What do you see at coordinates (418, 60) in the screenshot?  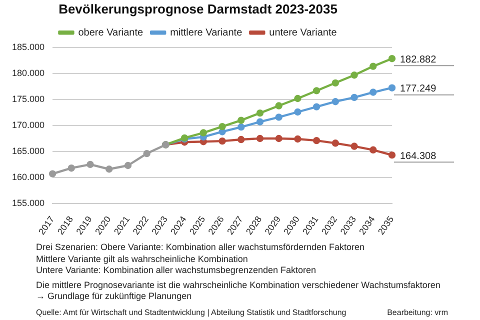 I see `data-label: 182.882` at bounding box center [418, 60].